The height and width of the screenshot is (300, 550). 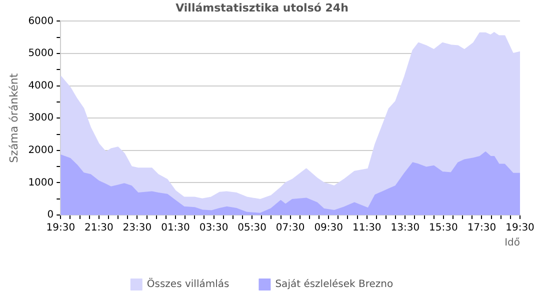 I want to click on legend-label: Saját észlelések Brezno, so click(x=334, y=284).